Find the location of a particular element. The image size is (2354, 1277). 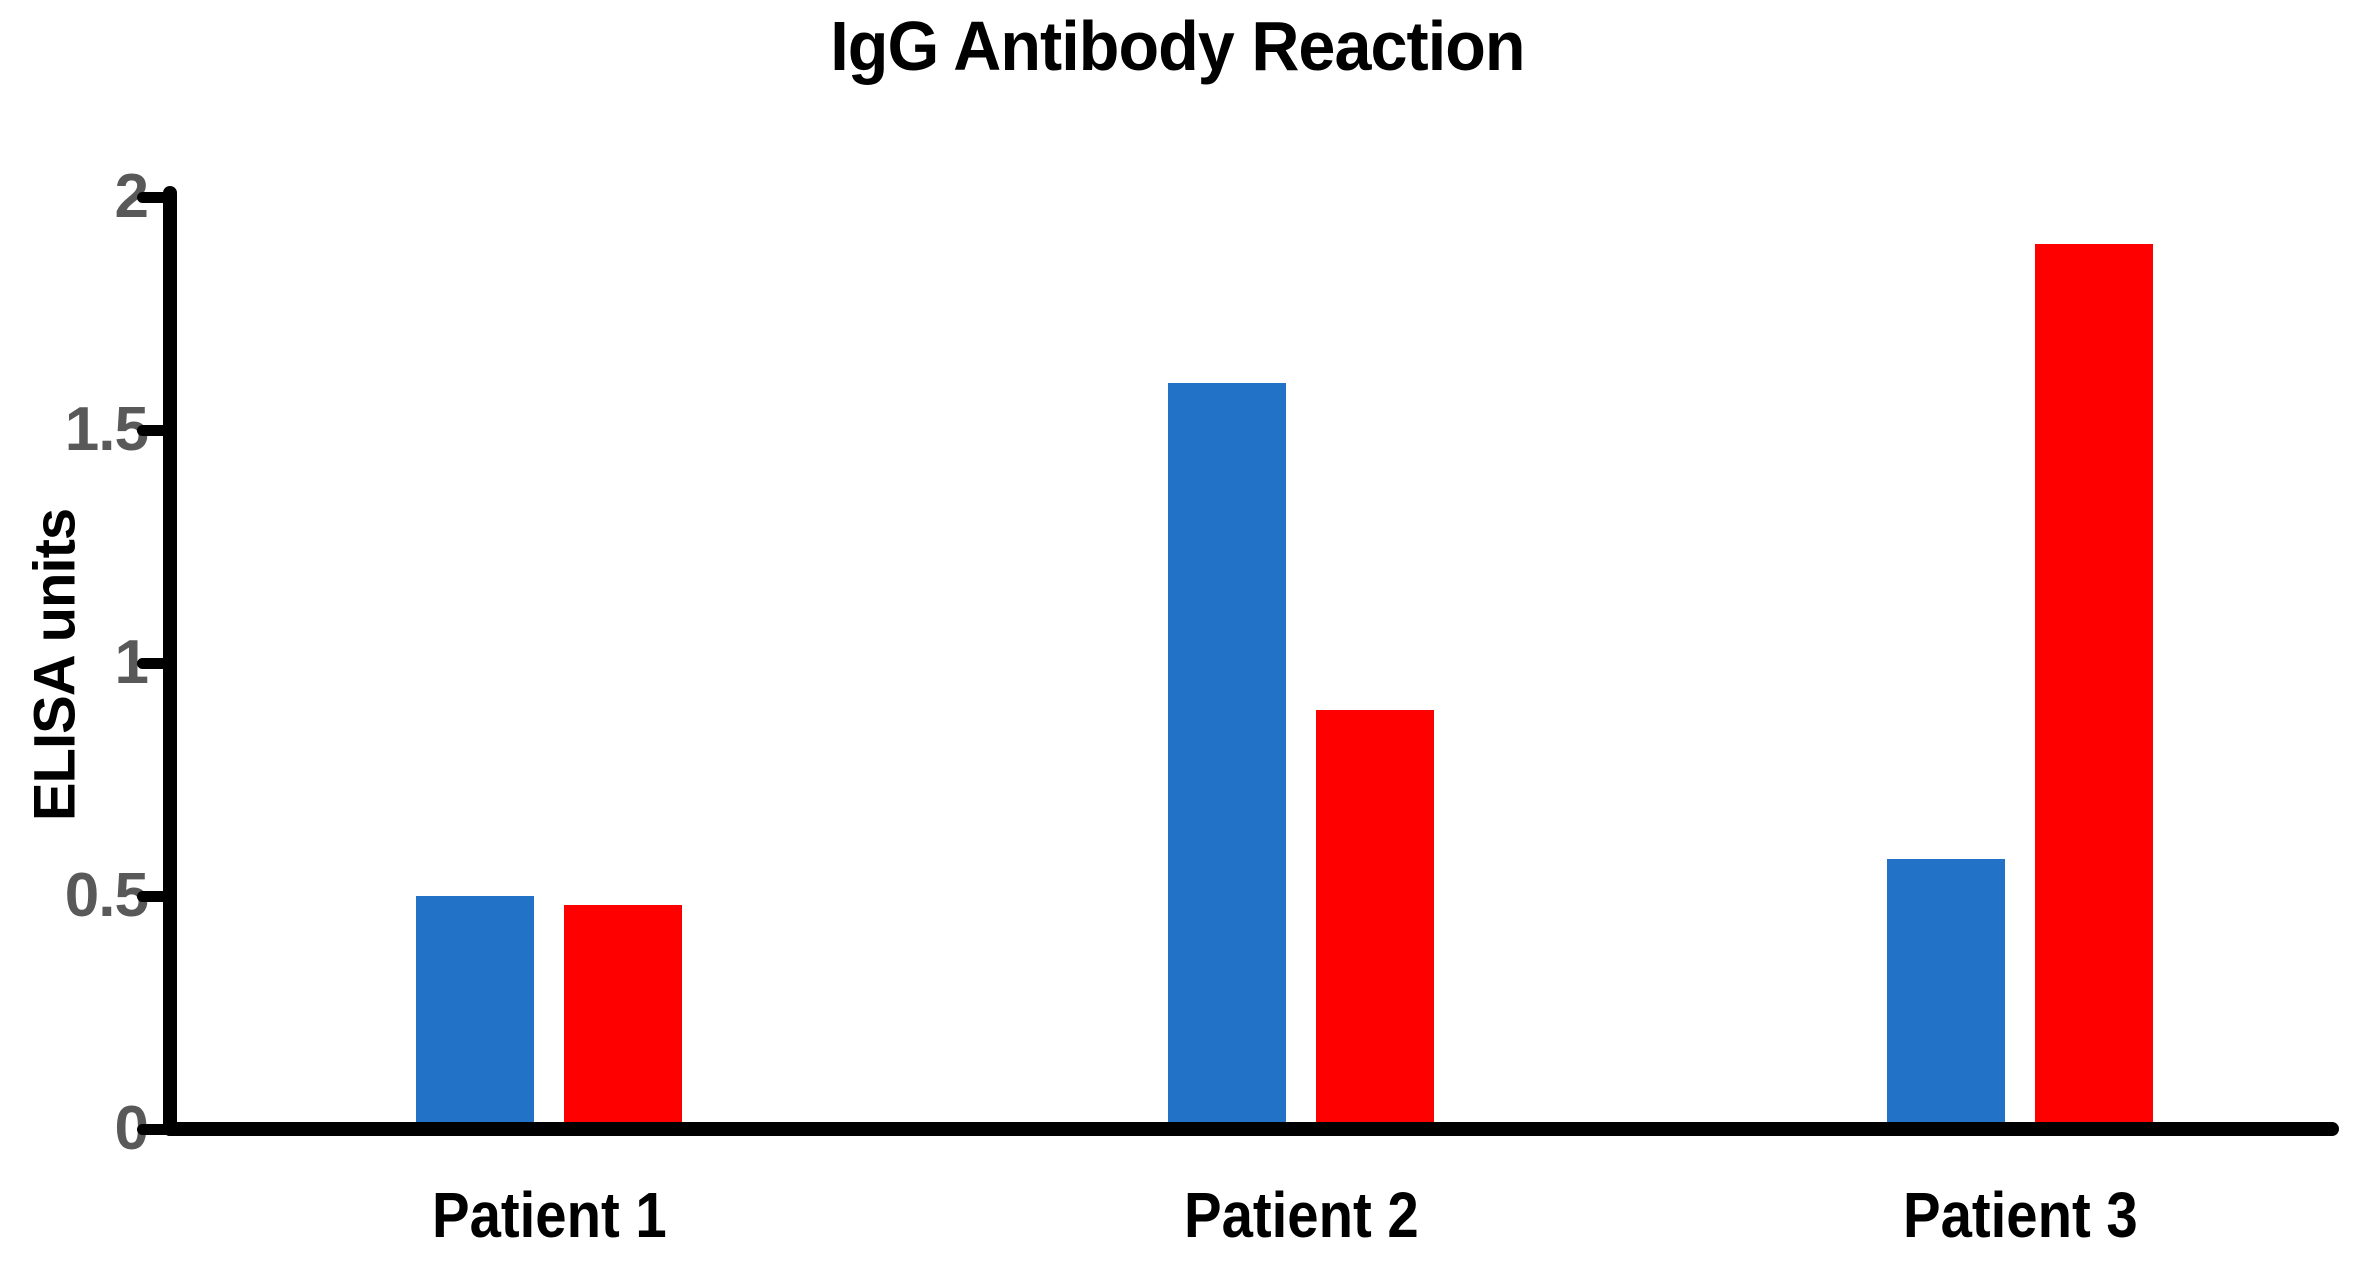

y-tick-label: 1 is located at coordinates (131, 662).